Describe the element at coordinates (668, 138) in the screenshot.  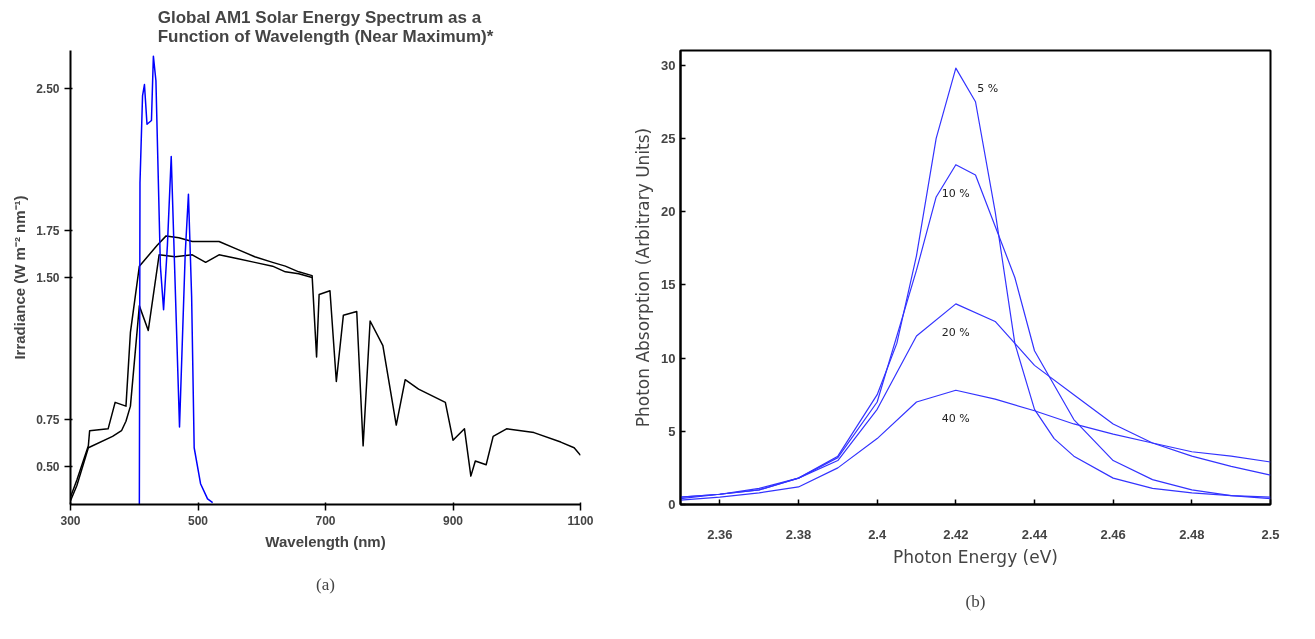
I see `y-tick-label: 25` at that location.